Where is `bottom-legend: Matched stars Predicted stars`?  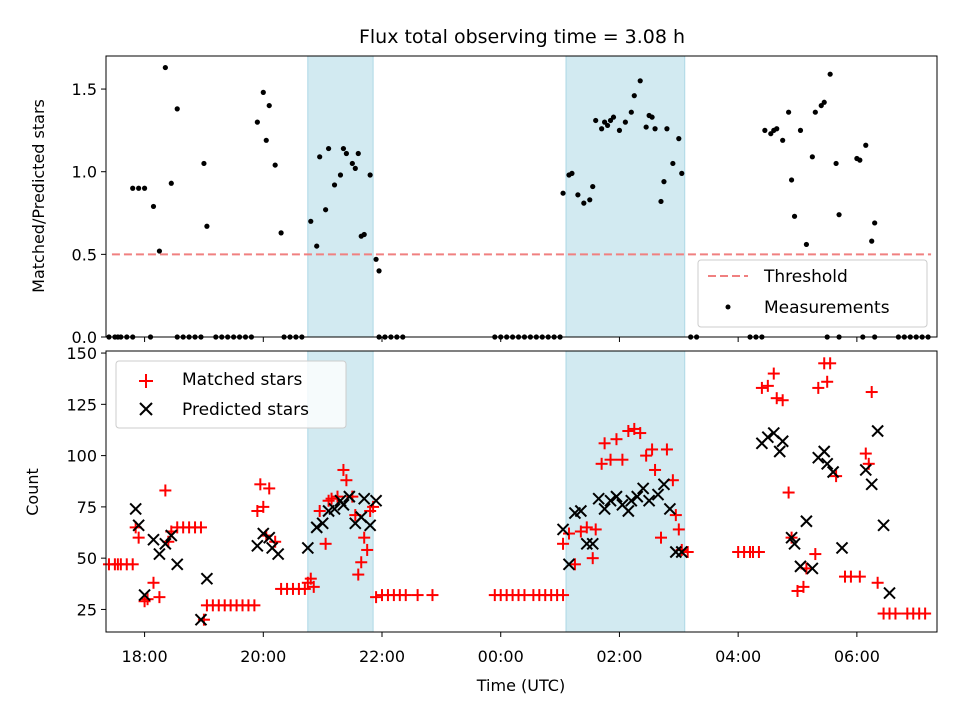
bottom-legend: Matched stars Predicted stars is located at coordinates (231, 394).